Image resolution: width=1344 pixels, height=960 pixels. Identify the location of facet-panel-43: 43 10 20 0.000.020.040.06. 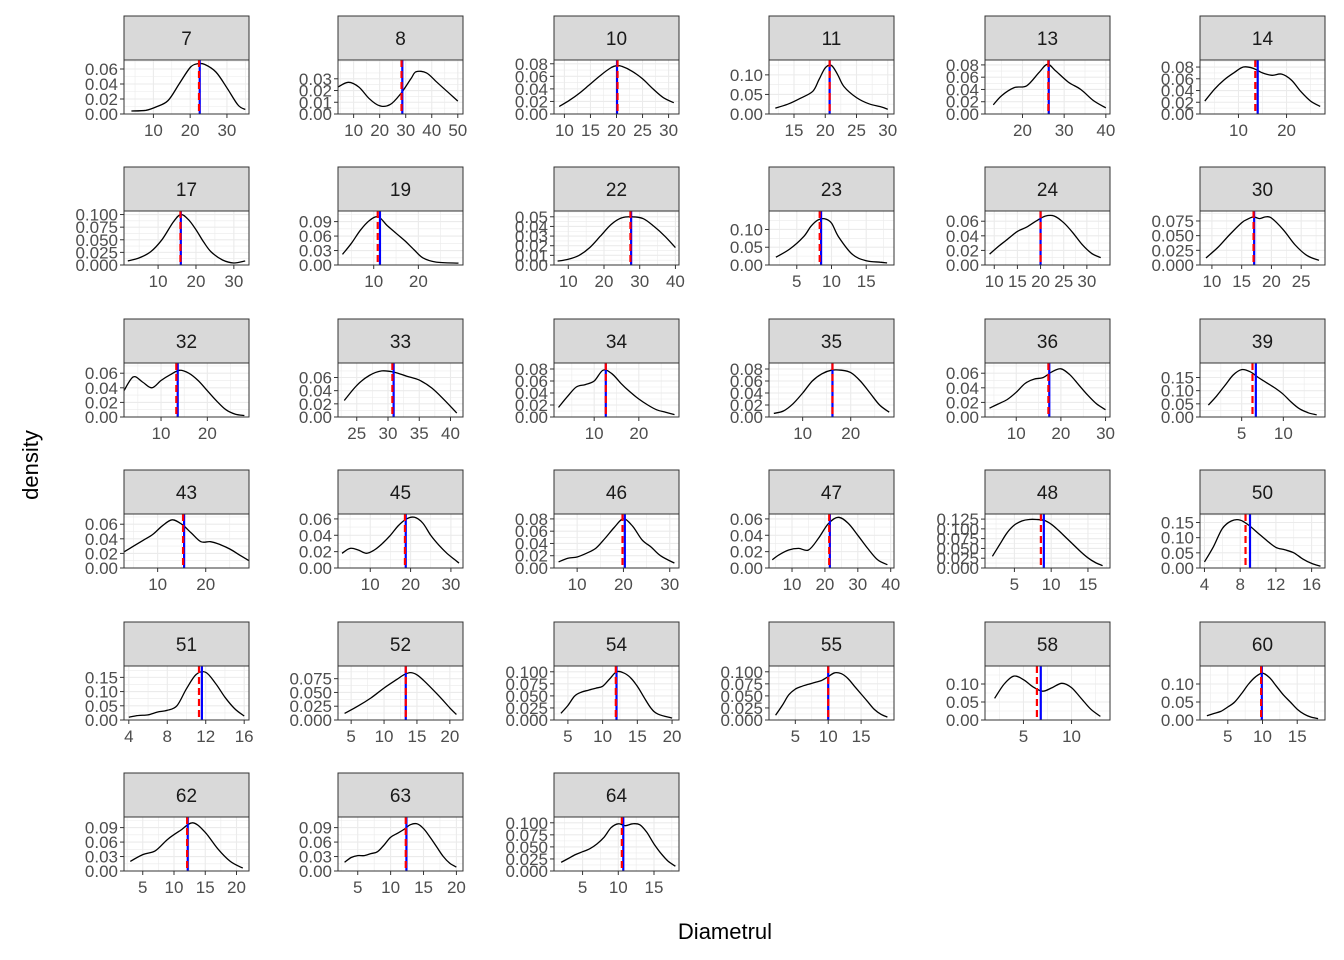
(167, 531).